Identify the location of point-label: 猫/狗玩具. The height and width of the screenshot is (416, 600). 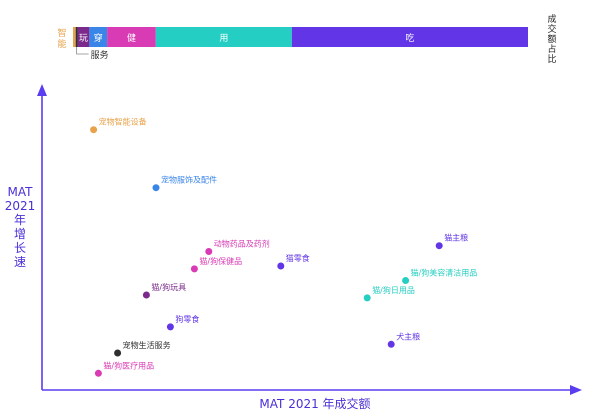
(168, 287).